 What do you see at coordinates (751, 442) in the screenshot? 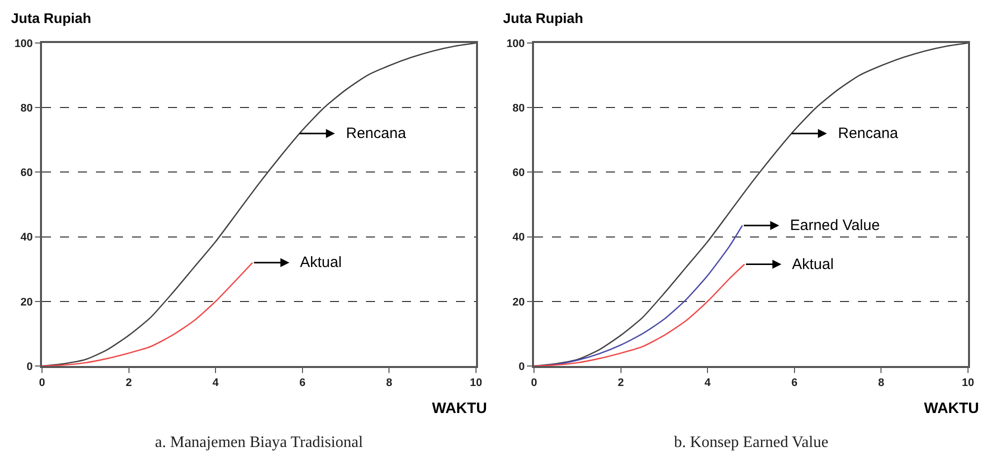
I see `text: b. Konsep Earned Value` at bounding box center [751, 442].